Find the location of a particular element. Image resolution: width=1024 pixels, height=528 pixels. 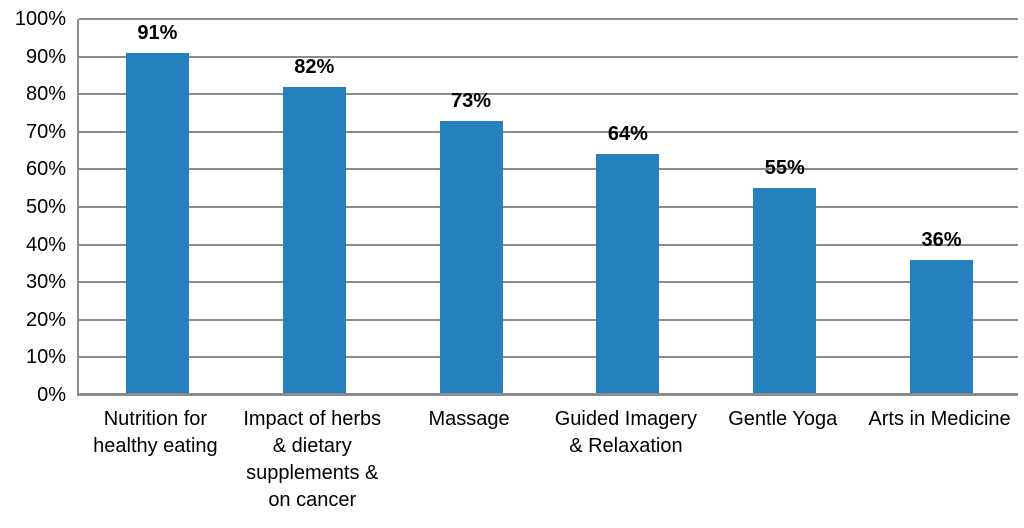

y-tick-label: 20% is located at coordinates (45, 319).